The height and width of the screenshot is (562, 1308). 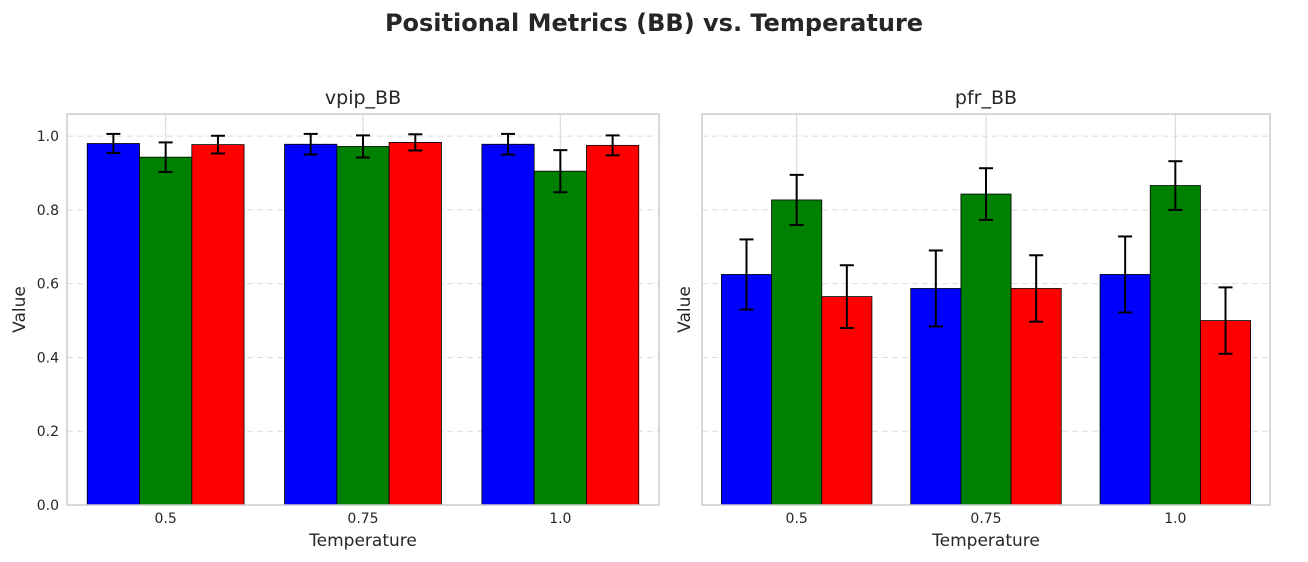 What do you see at coordinates (362, 541) in the screenshot?
I see `vpip-bb-x-axis-label: Temperature` at bounding box center [362, 541].